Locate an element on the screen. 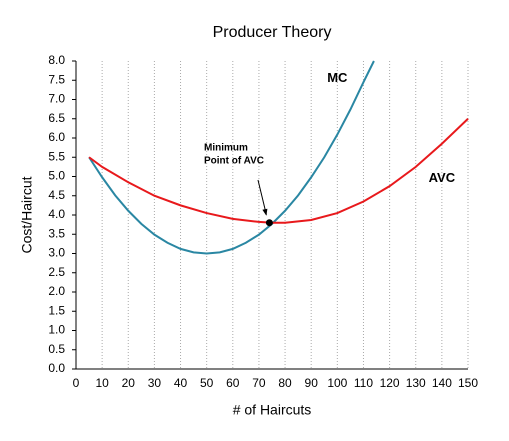 This screenshot has width=509, height=441. y-tick-label: 3.0 is located at coordinates (56, 253).